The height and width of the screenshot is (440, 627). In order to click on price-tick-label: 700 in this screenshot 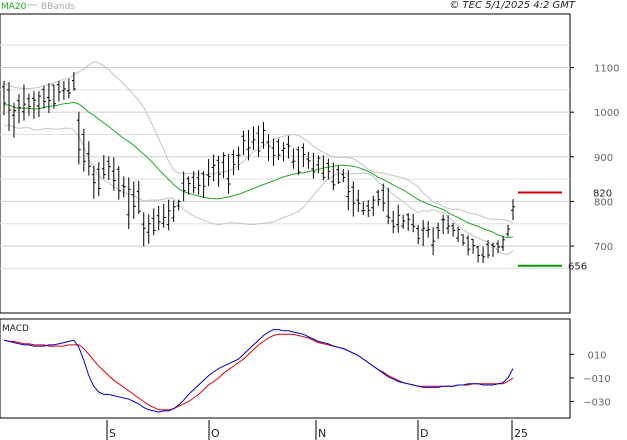, I will do `click(603, 247)`.